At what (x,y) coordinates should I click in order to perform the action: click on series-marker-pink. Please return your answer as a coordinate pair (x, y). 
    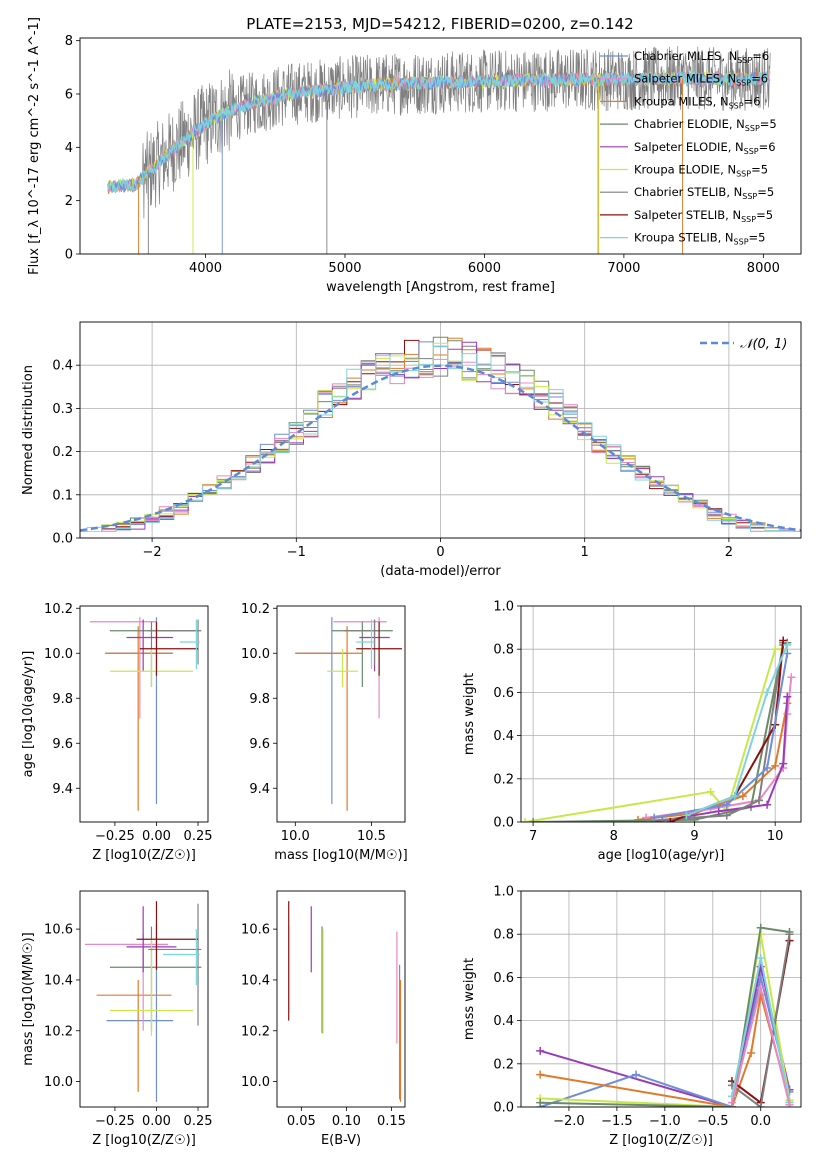
    Looking at the image, I should click on (760, 988).